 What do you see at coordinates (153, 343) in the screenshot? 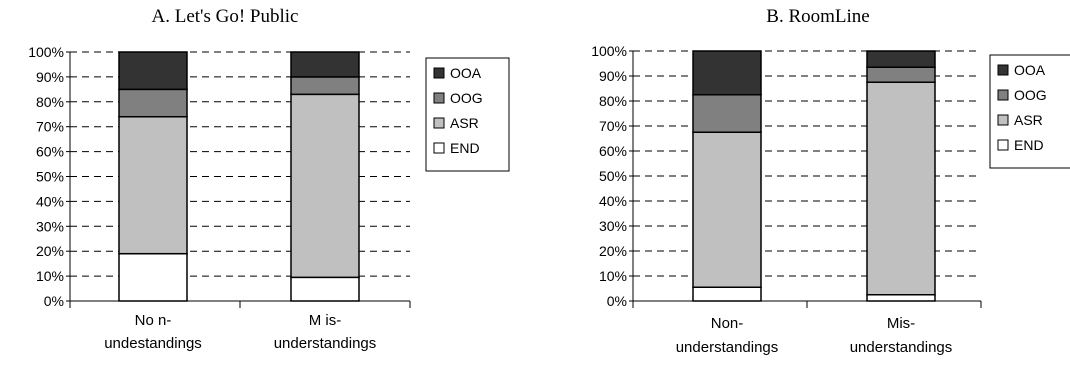
I see `x-category-label: undestandings` at bounding box center [153, 343].